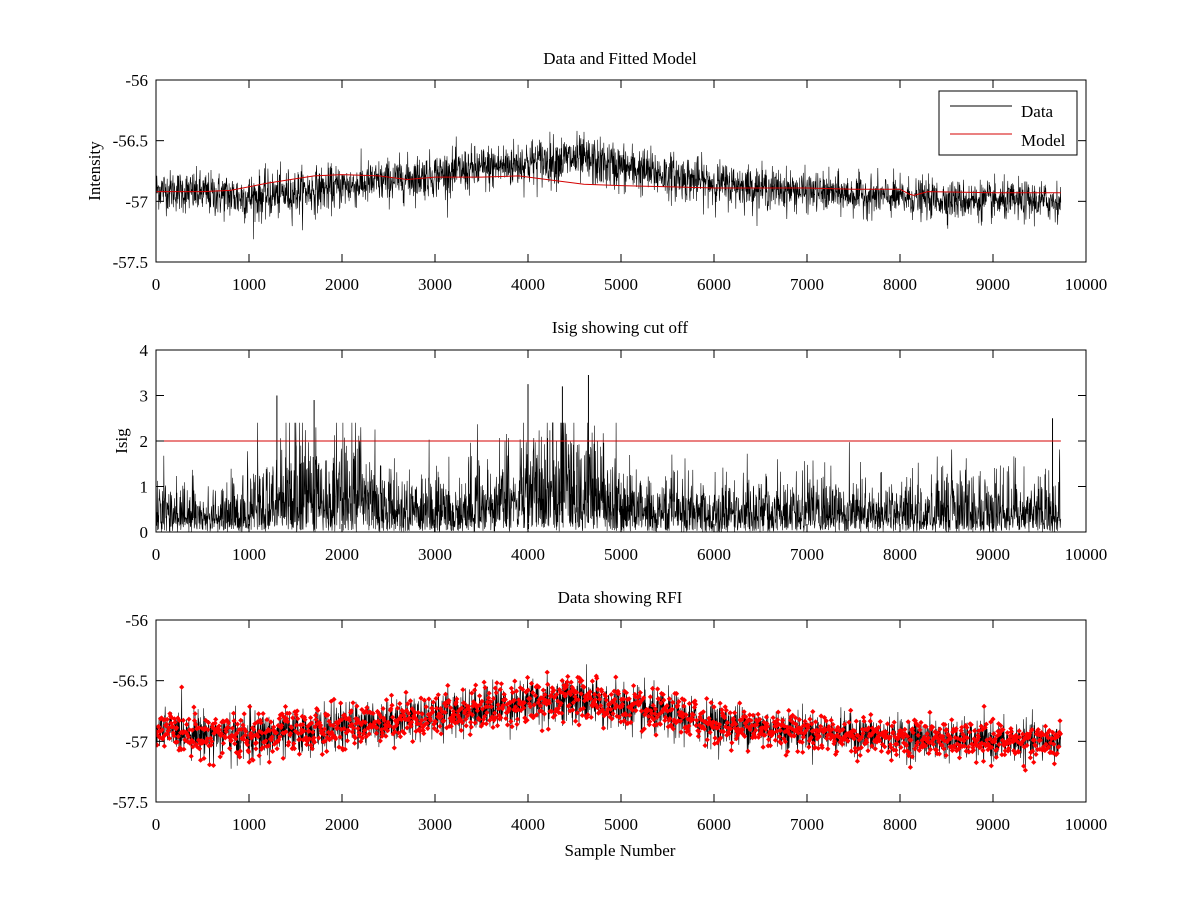  I want to click on series-line-isig, so click(609, 477).